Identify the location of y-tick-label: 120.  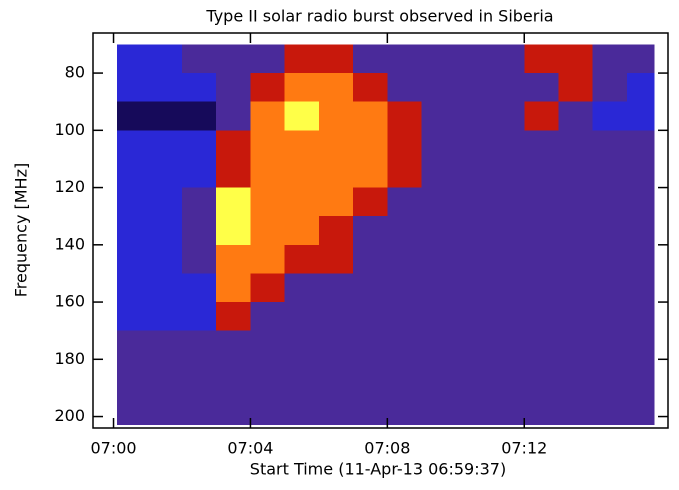
(69, 186).